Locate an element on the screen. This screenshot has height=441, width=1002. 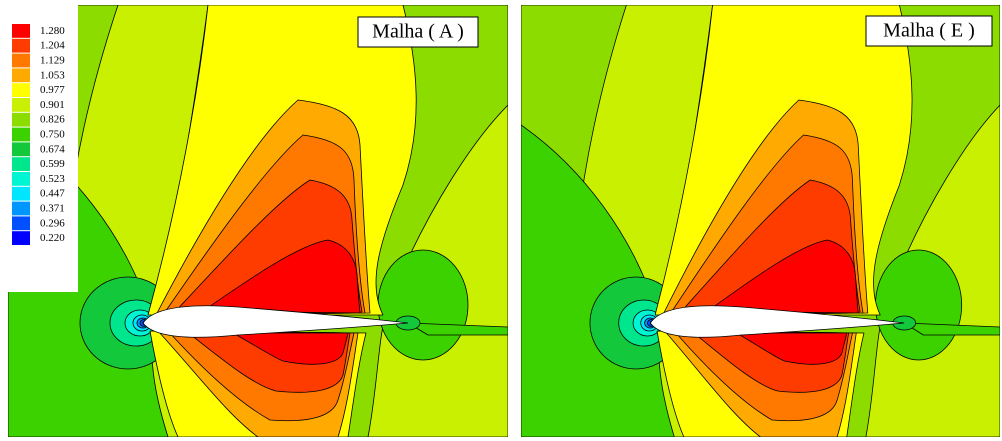
panel-label: Malha ( E ) is located at coordinates (929, 31).